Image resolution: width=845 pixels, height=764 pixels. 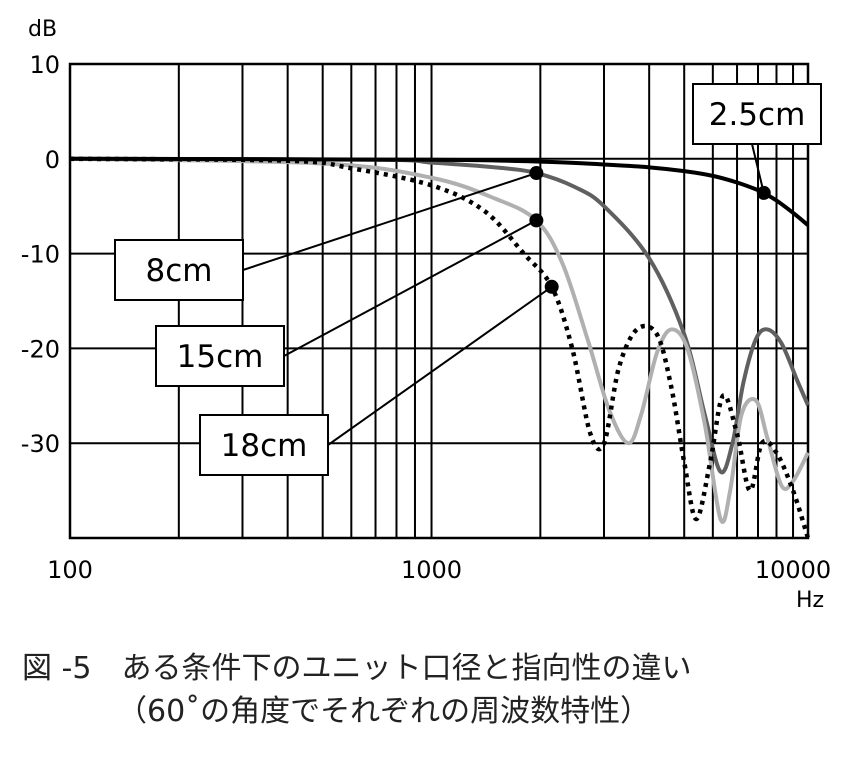 What do you see at coordinates (384, 711) in the screenshot?
I see `figure-caption-line-2: （60˚の角度でそれぞれの周波数特性）` at bounding box center [384, 711].